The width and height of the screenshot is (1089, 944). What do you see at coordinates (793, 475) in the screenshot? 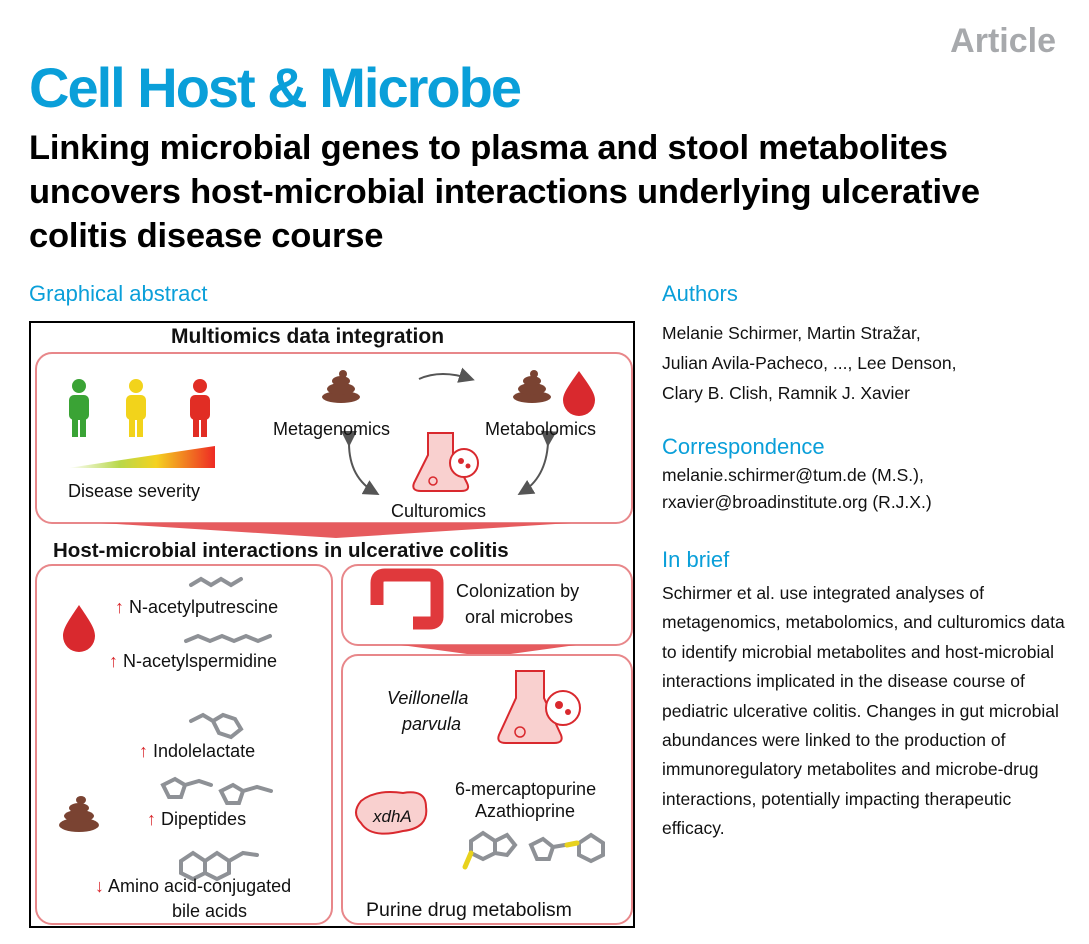
I see `email-link: melanie.schirmer@tum.de (M.S.),` at bounding box center [793, 475].